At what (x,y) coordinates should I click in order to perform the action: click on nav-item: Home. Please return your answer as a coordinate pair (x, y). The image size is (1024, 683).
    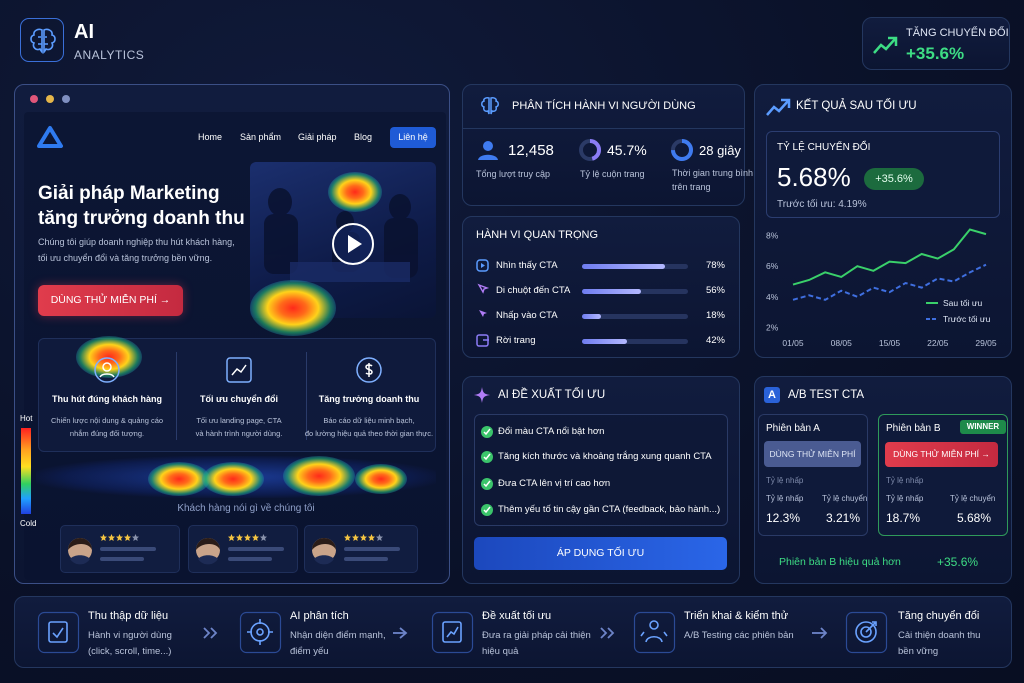
    Looking at the image, I should click on (210, 137).